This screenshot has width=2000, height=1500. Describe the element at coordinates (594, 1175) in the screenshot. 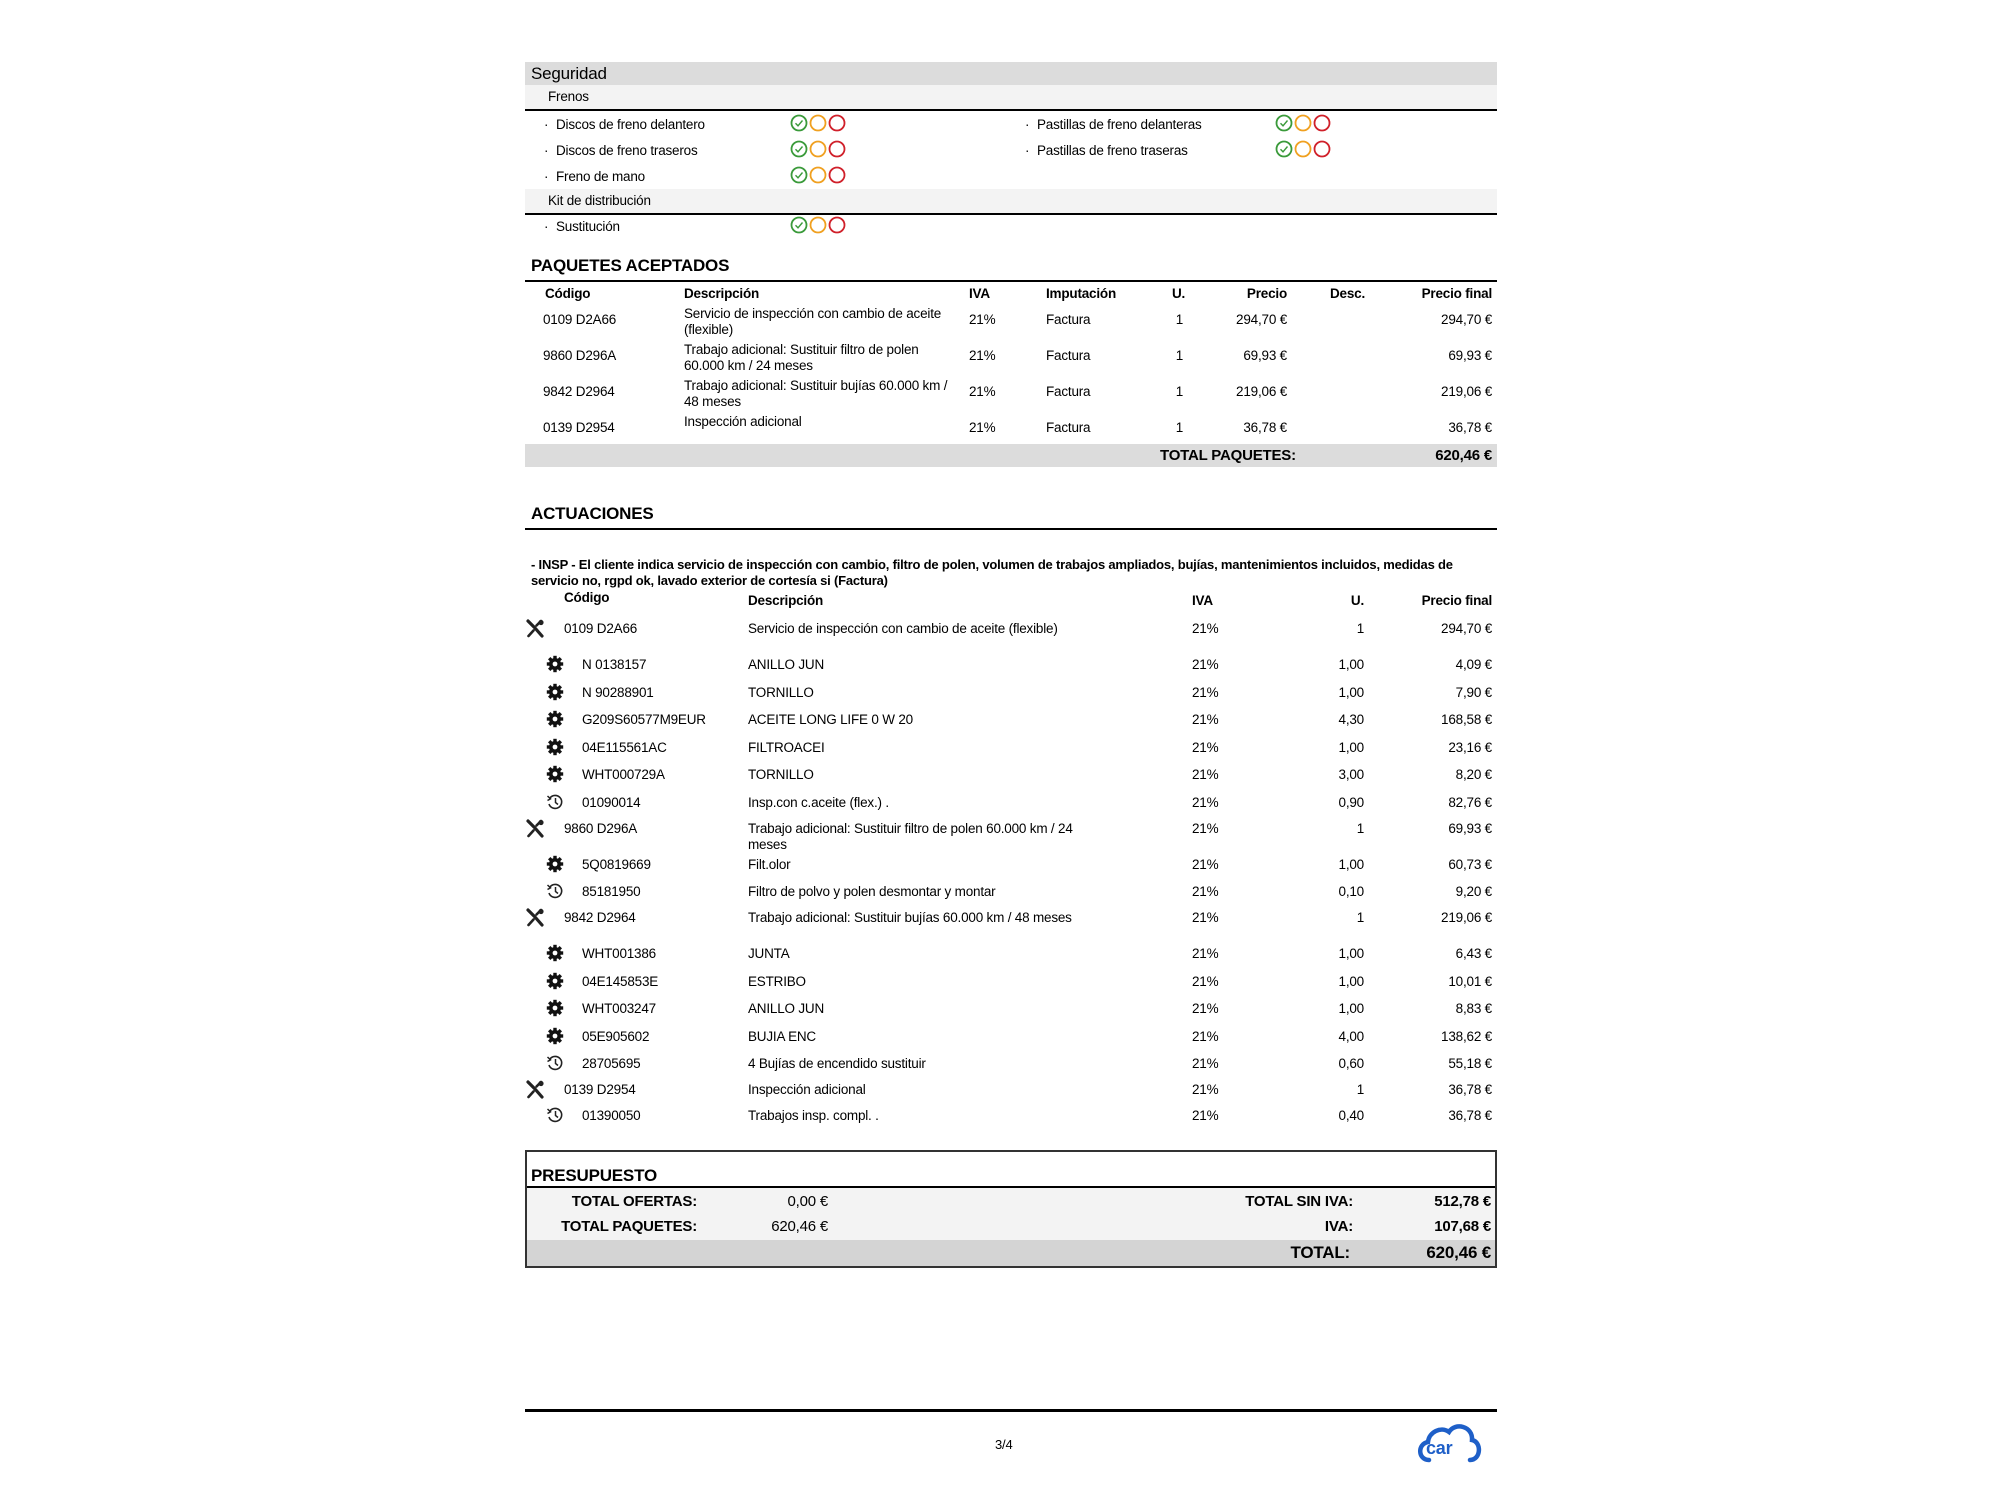

I see `budget-title: PRESUPUESTO` at that location.